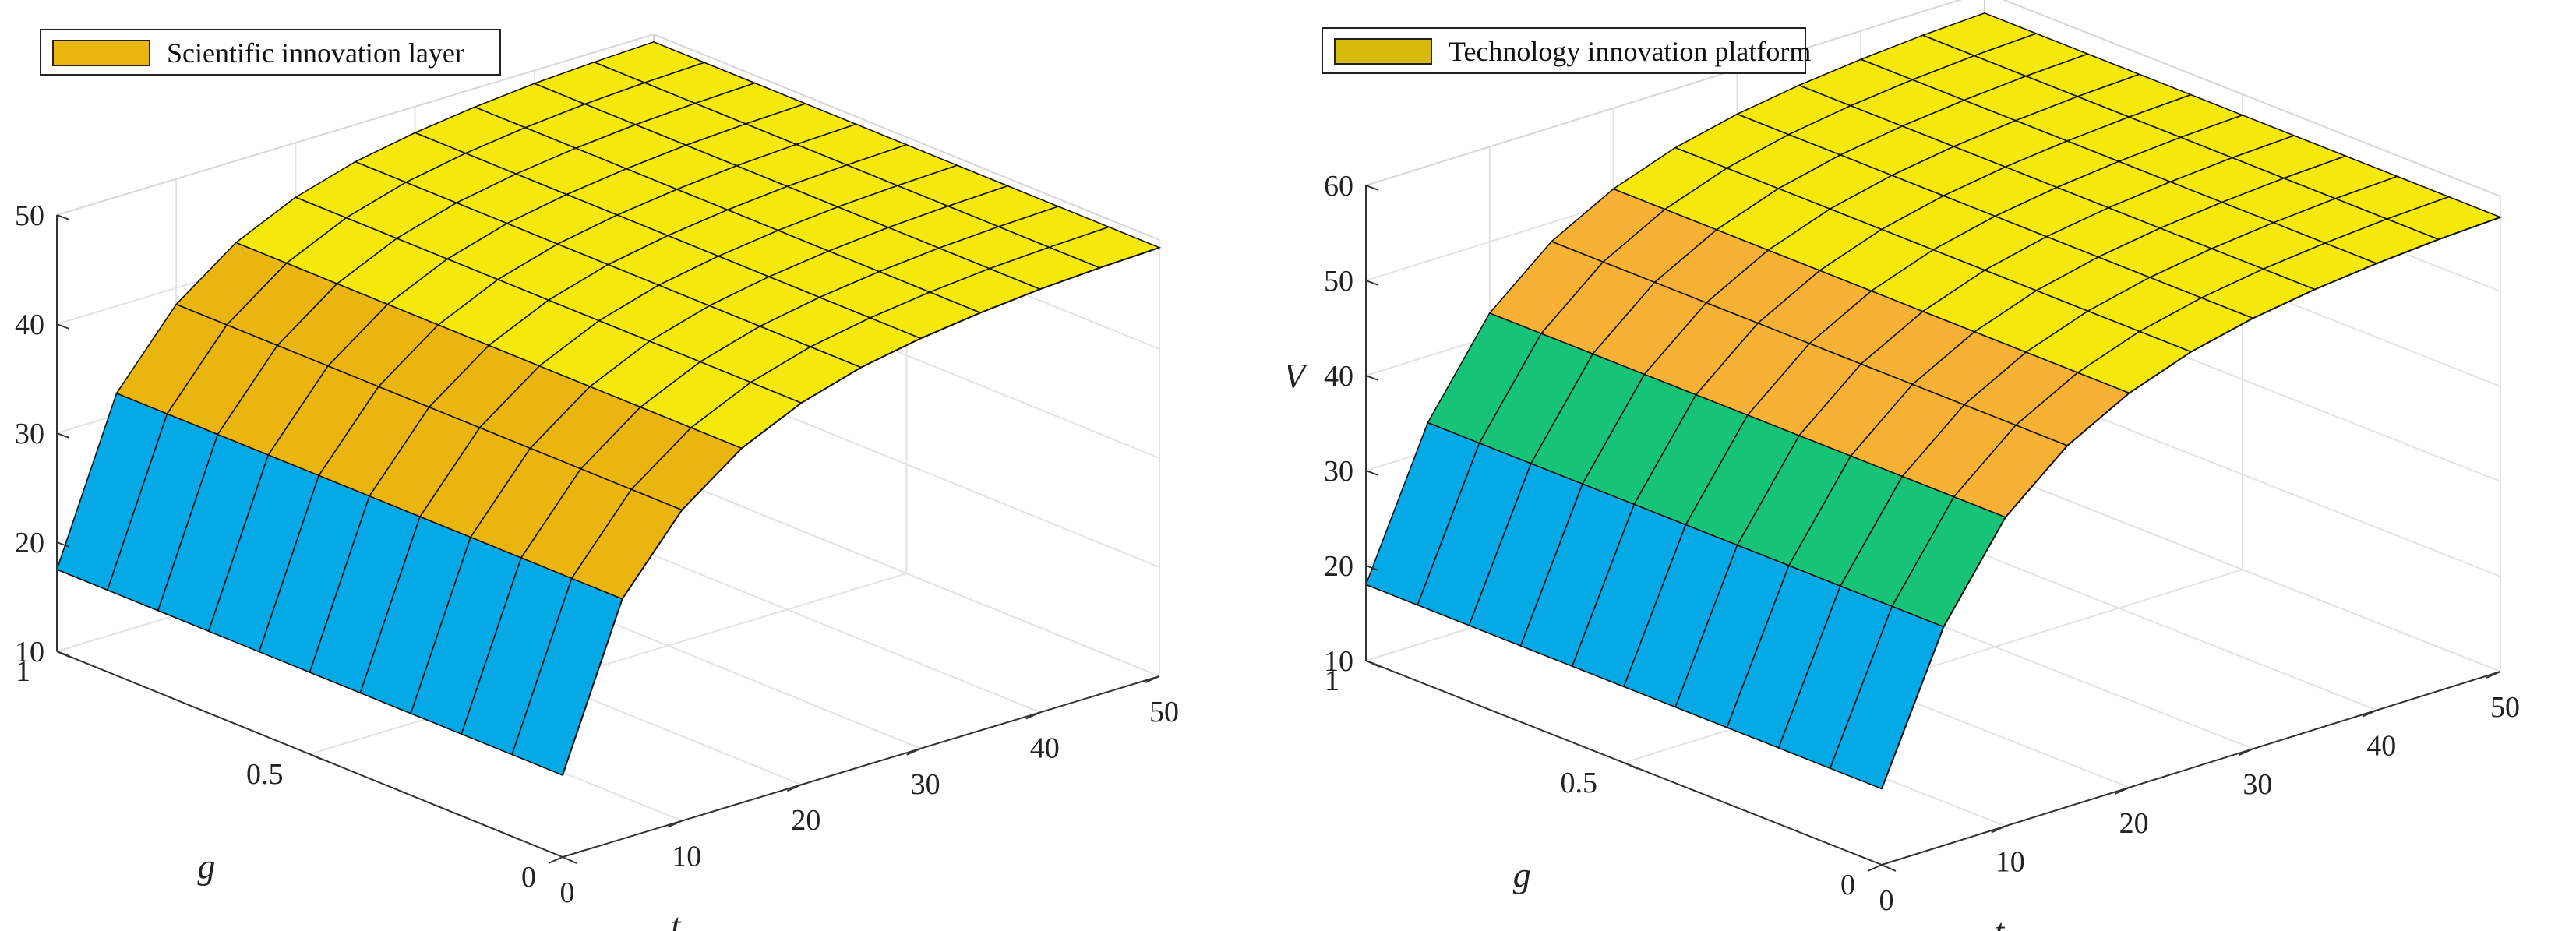 This screenshot has width=2576, height=931. Describe the element at coordinates (1298, 376) in the screenshot. I see `v-axis-label: V` at that location.